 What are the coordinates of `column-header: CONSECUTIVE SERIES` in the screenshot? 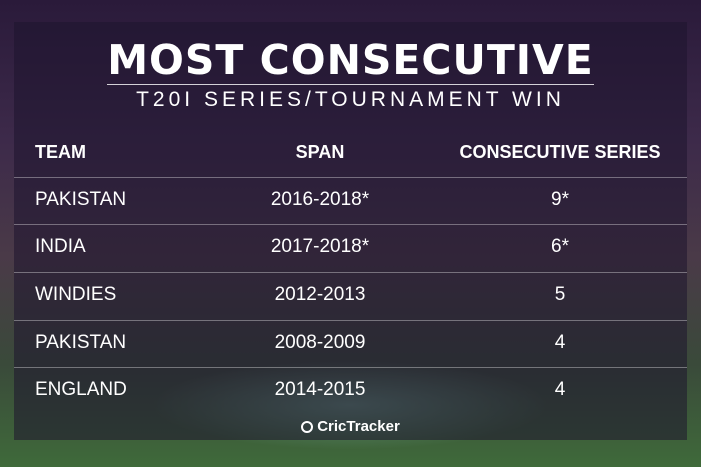 It's located at (560, 152).